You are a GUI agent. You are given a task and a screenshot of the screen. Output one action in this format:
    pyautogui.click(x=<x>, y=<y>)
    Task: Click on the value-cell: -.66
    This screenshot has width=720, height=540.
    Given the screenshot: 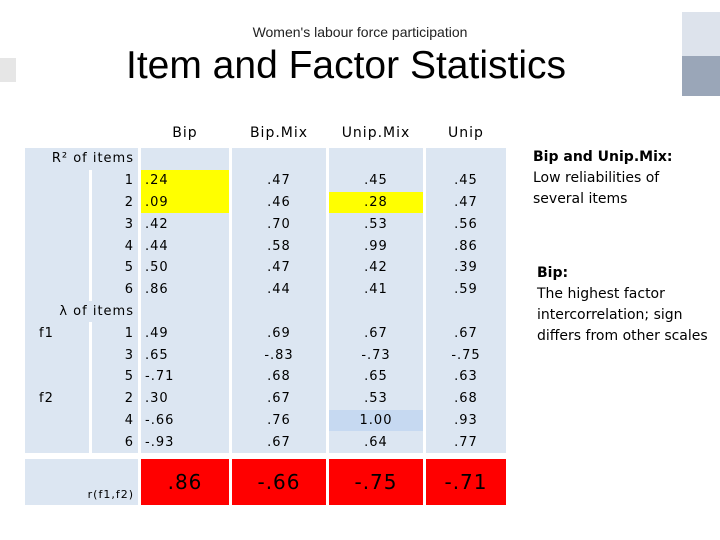 What is the action you would take?
    pyautogui.click(x=185, y=420)
    